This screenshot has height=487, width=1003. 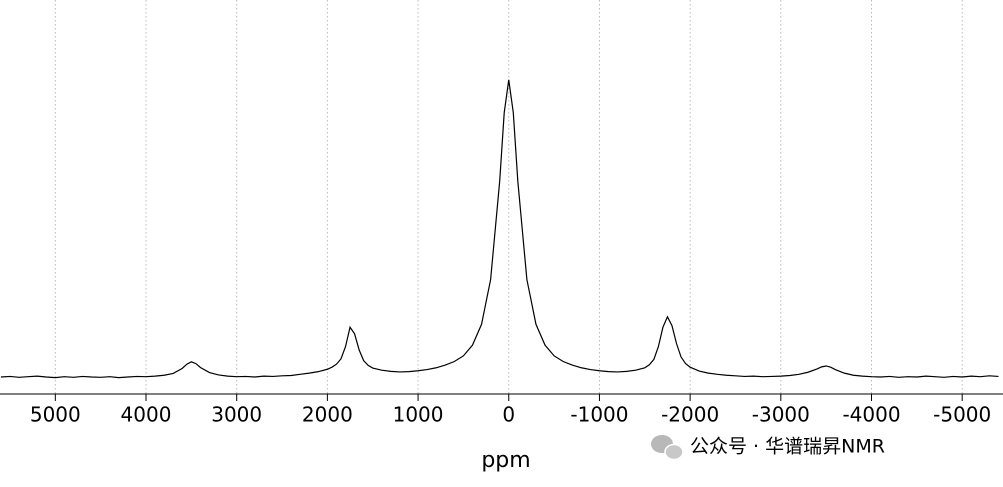 What do you see at coordinates (508, 415) in the screenshot?
I see `x-tick-label: 0` at bounding box center [508, 415].